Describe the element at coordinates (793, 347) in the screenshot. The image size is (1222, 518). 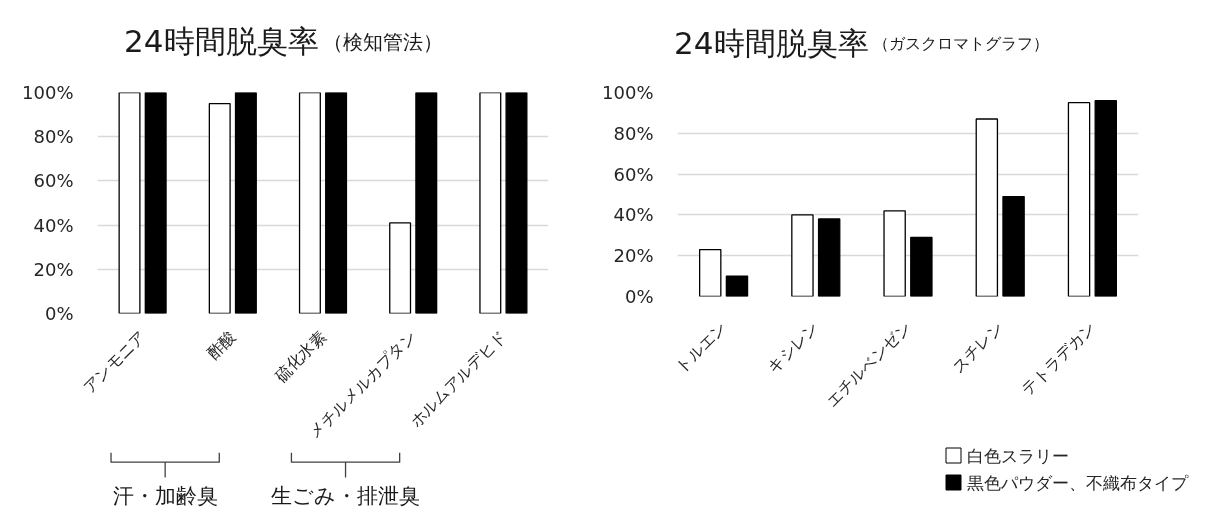
I see `x-tick-label: キシレン` at that location.